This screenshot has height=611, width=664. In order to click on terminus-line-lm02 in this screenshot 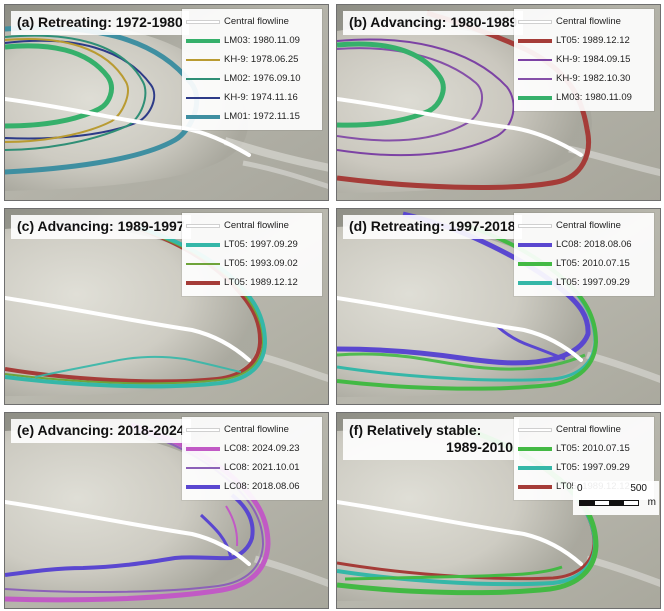, I will do `click(76, 92)`.